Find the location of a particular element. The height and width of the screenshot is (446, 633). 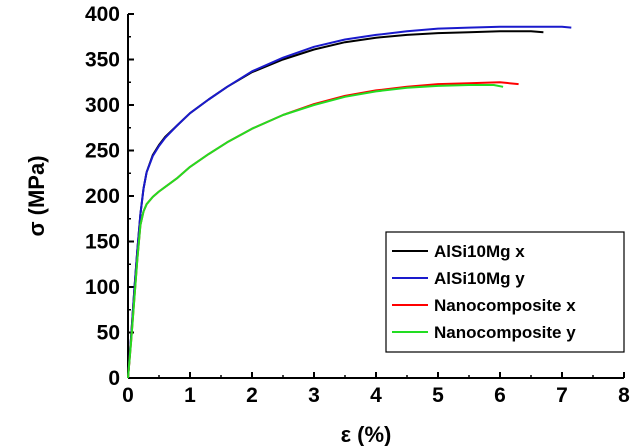

y-tick-label: 200 is located at coordinates (102, 196).